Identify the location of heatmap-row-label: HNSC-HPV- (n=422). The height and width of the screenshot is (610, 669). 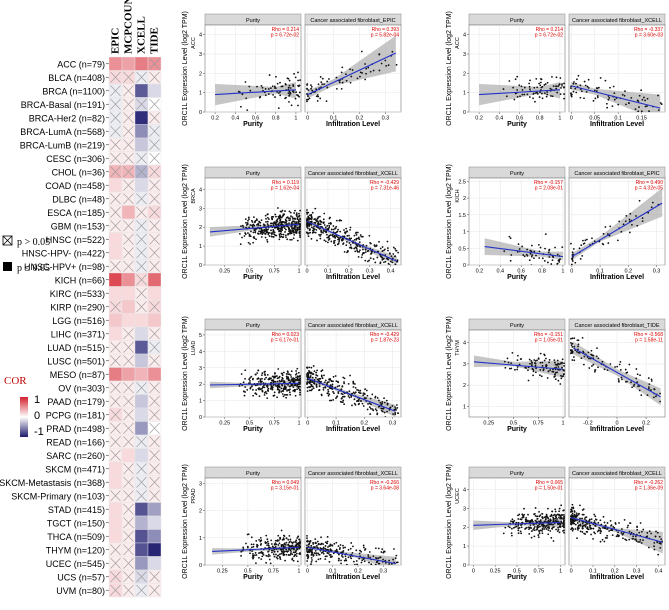
(63, 253).